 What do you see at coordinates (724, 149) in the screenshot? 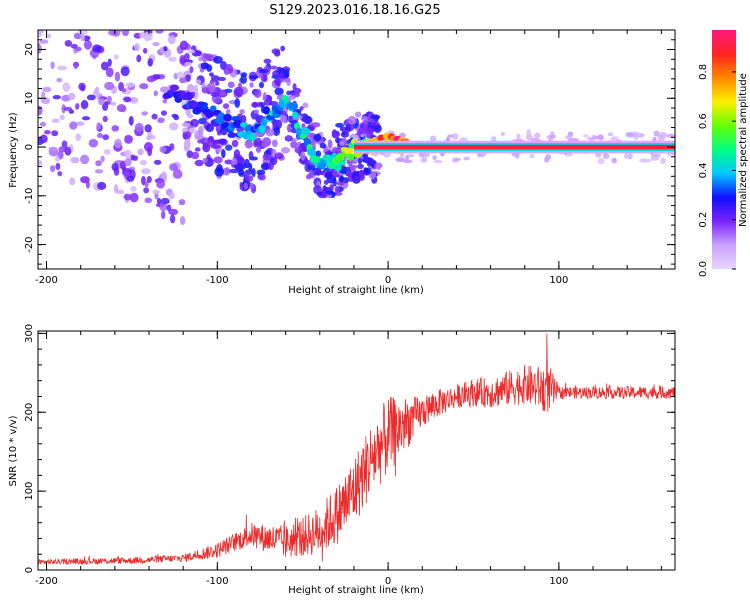
I see `colorbar-gradient` at bounding box center [724, 149].